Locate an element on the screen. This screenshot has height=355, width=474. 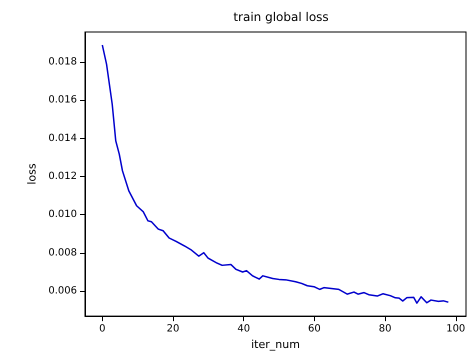
x-tick-label: 80 is located at coordinates (385, 329).